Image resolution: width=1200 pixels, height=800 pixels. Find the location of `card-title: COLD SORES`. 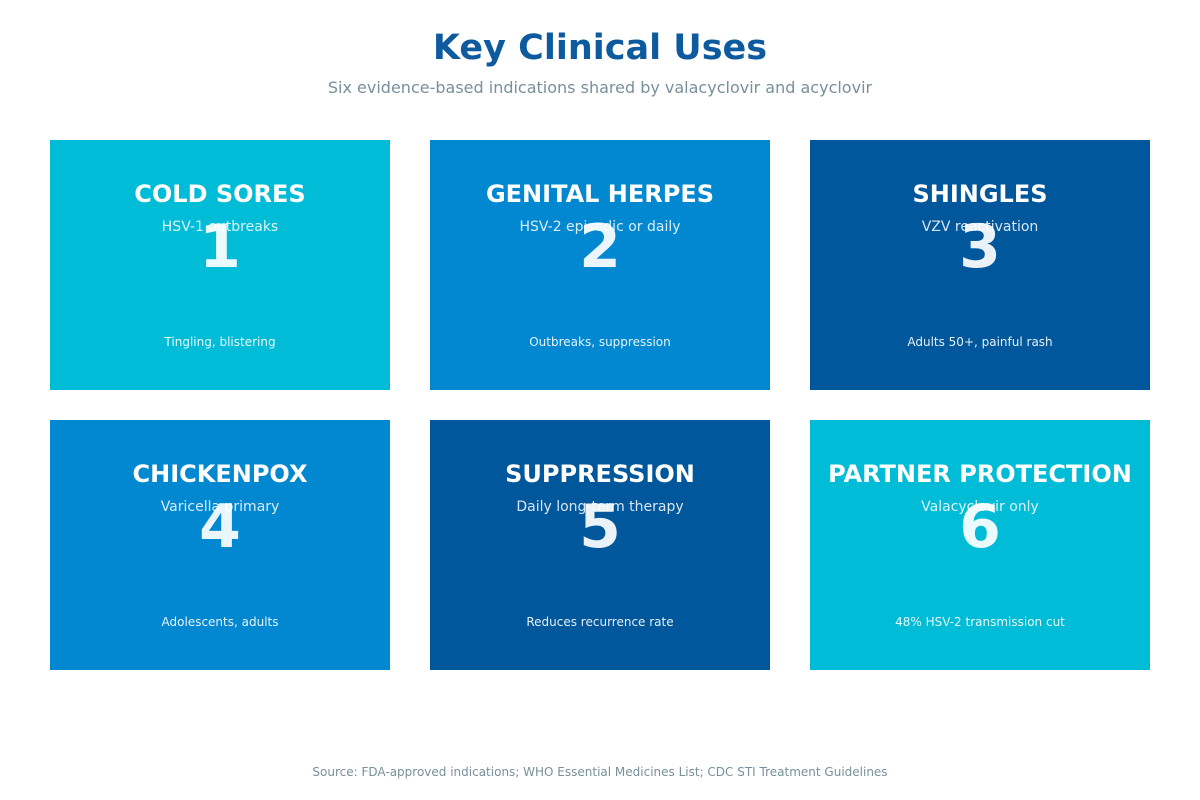

card-title: COLD SORES is located at coordinates (220, 194).